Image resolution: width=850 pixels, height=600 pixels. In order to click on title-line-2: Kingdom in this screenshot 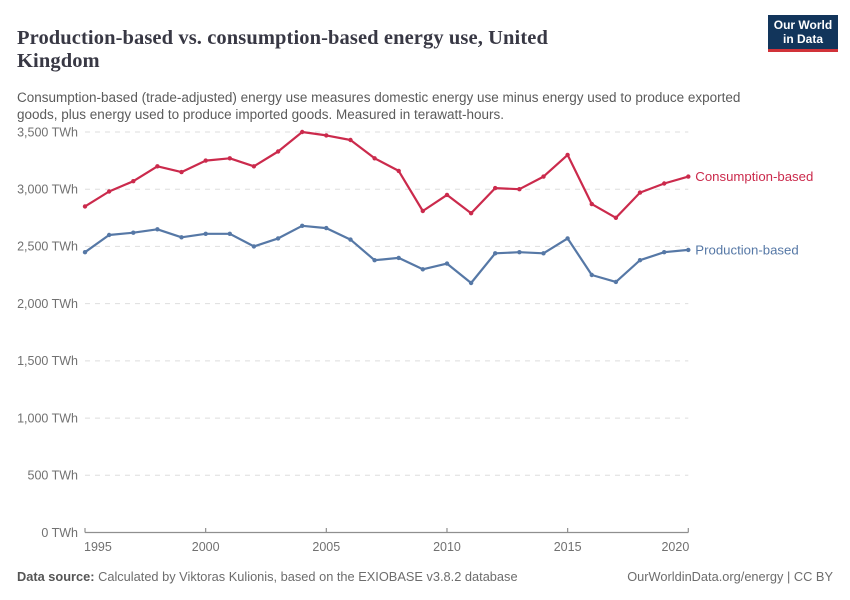, I will do `click(58, 60)`.